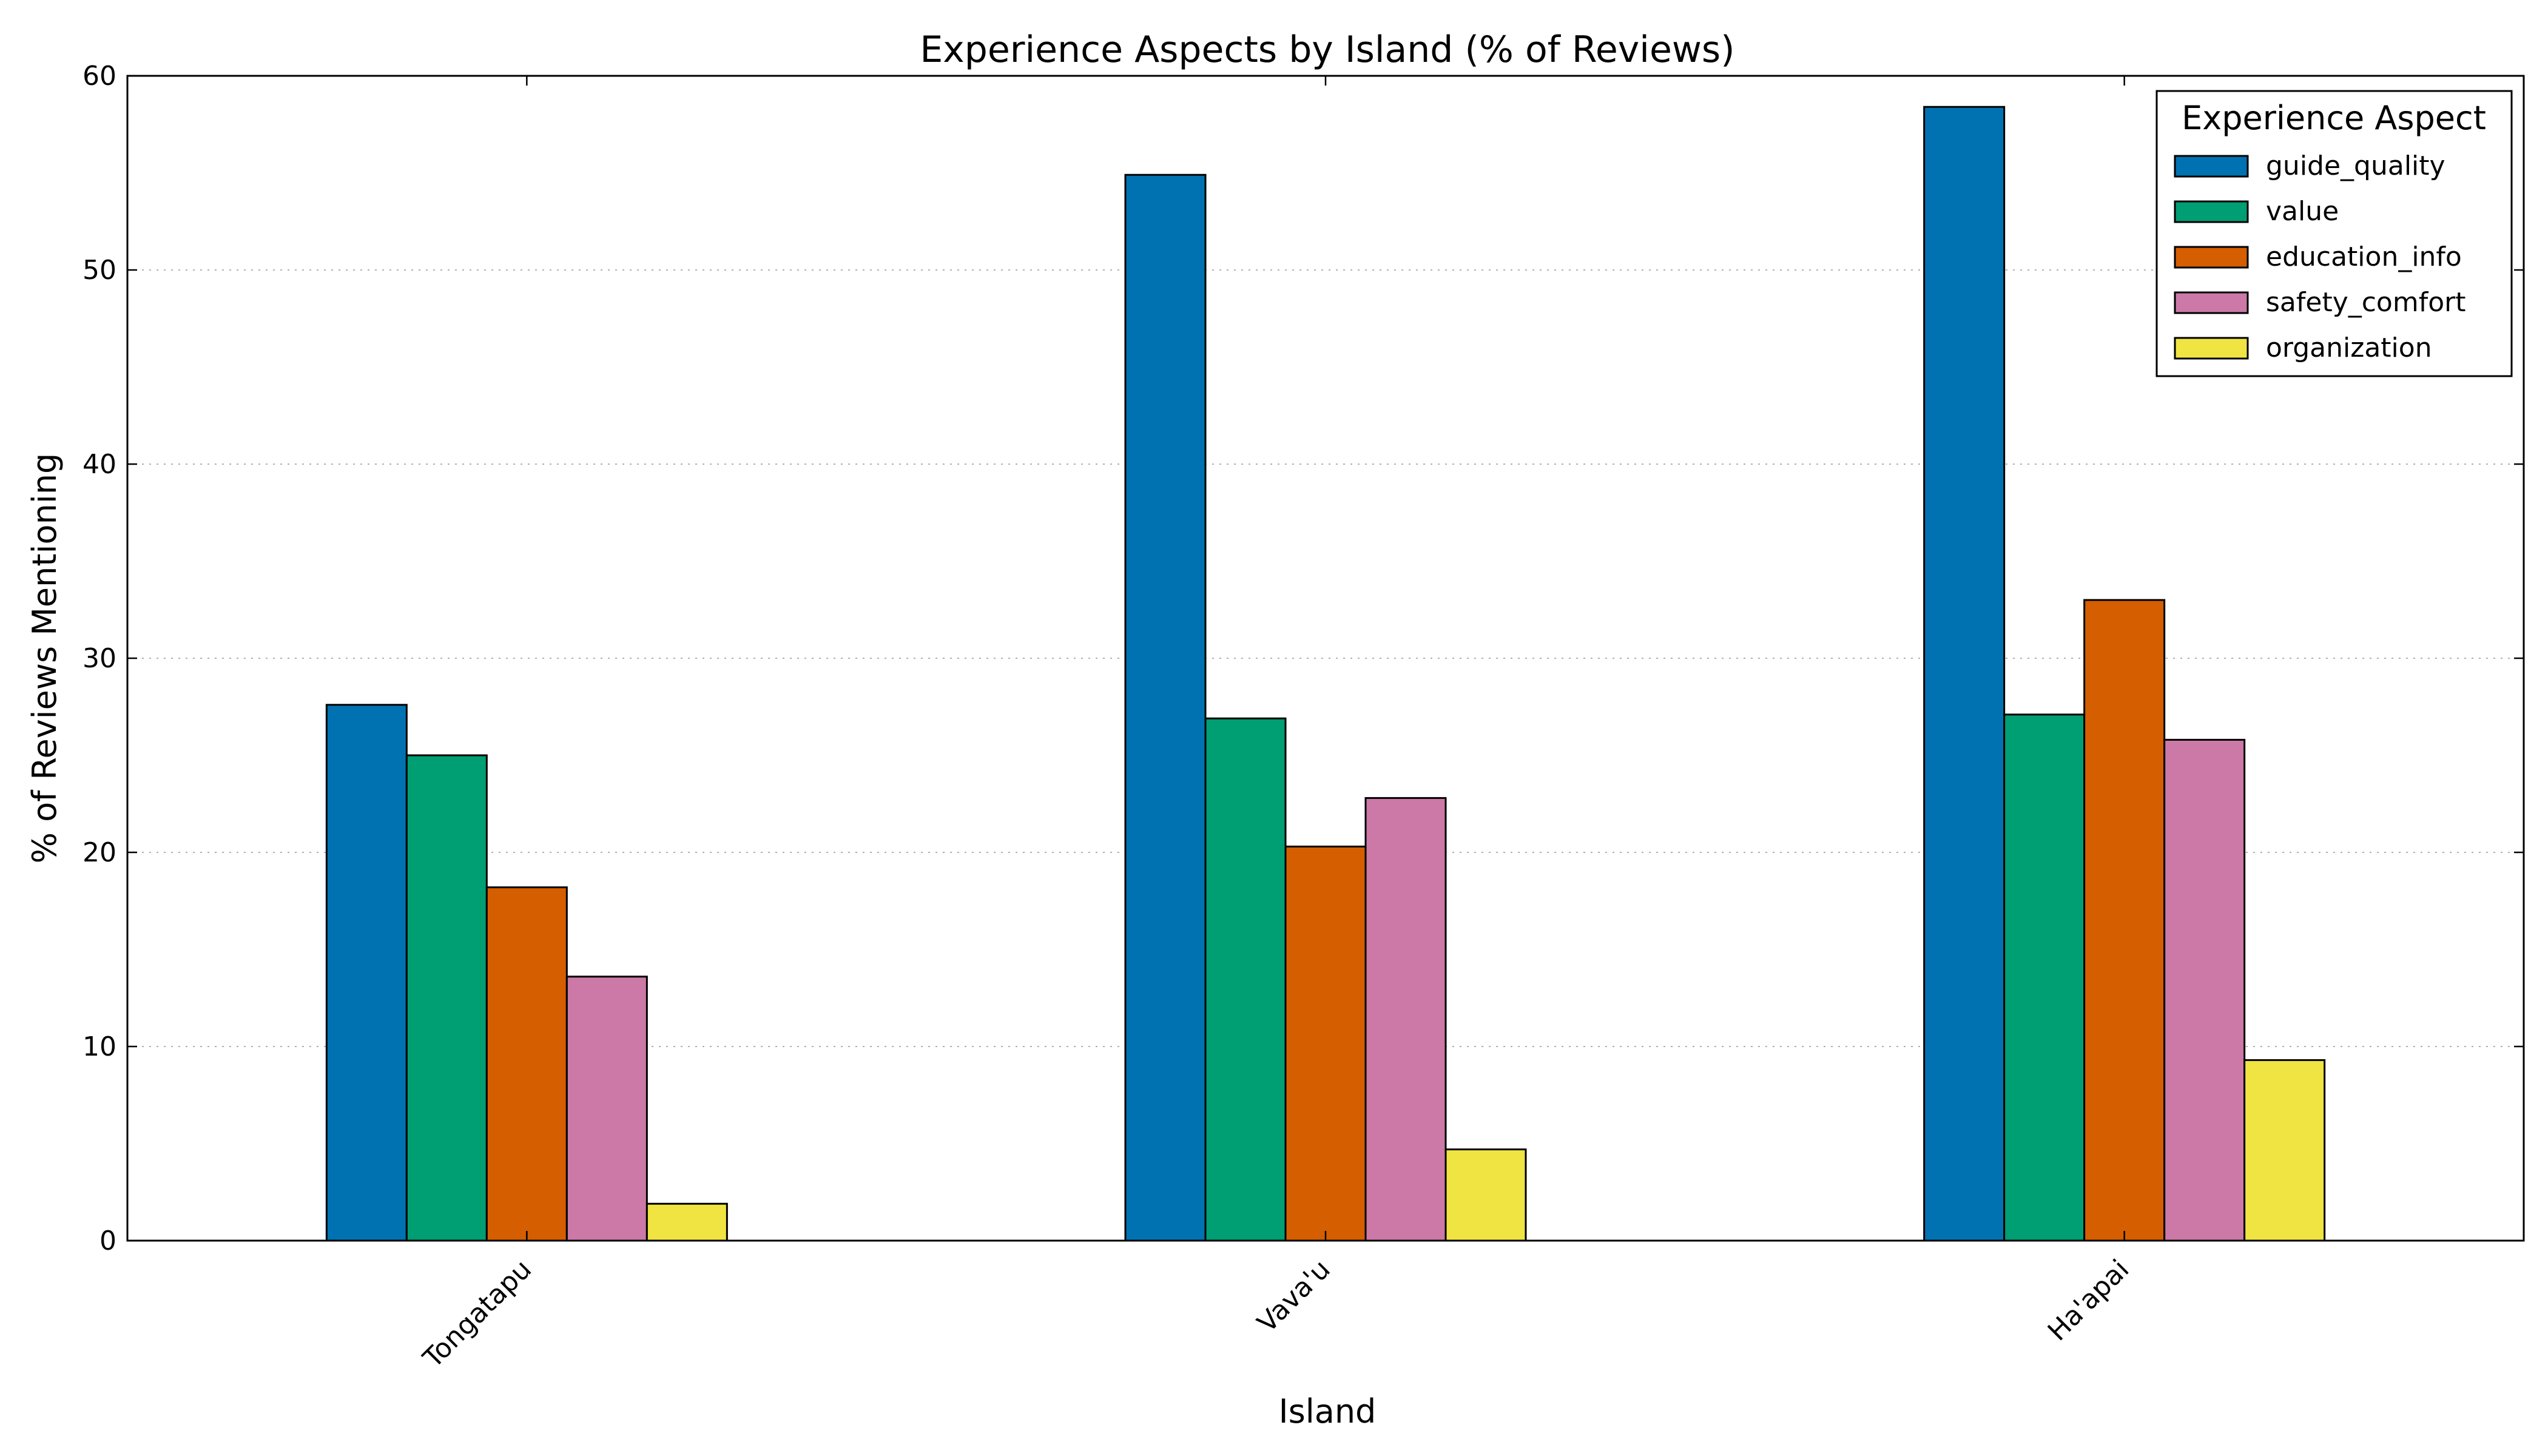 This screenshot has height=1456, width=2548. I want to click on legend-swatch-value, so click(2211, 211).